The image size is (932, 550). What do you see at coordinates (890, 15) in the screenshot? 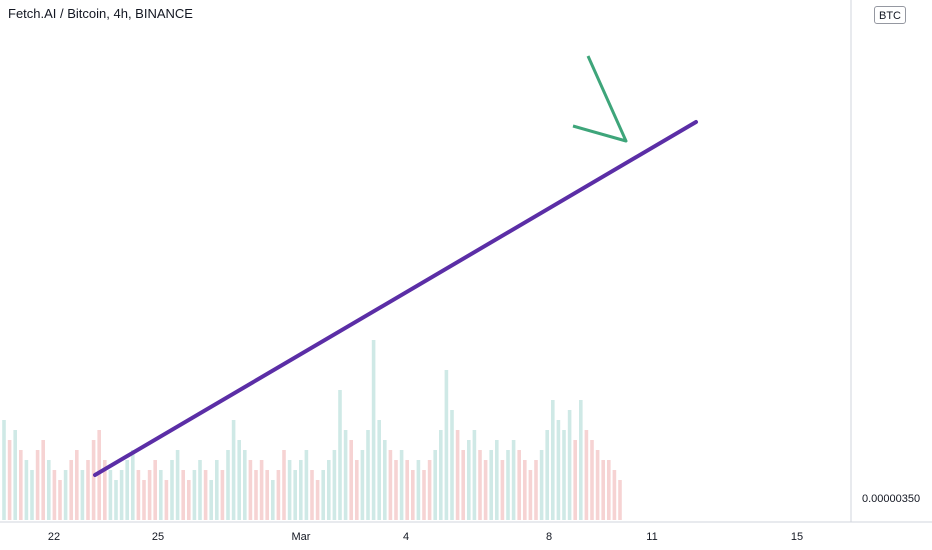
I see `currency-badge: BTC` at bounding box center [890, 15].